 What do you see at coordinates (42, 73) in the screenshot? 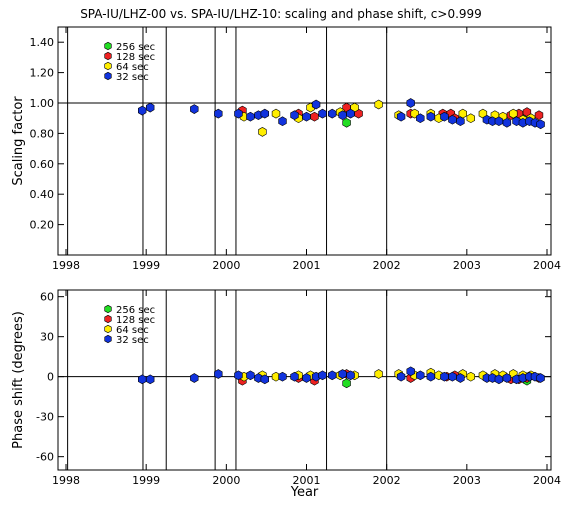
I see `y-tick-label: 1.20` at bounding box center [42, 73].